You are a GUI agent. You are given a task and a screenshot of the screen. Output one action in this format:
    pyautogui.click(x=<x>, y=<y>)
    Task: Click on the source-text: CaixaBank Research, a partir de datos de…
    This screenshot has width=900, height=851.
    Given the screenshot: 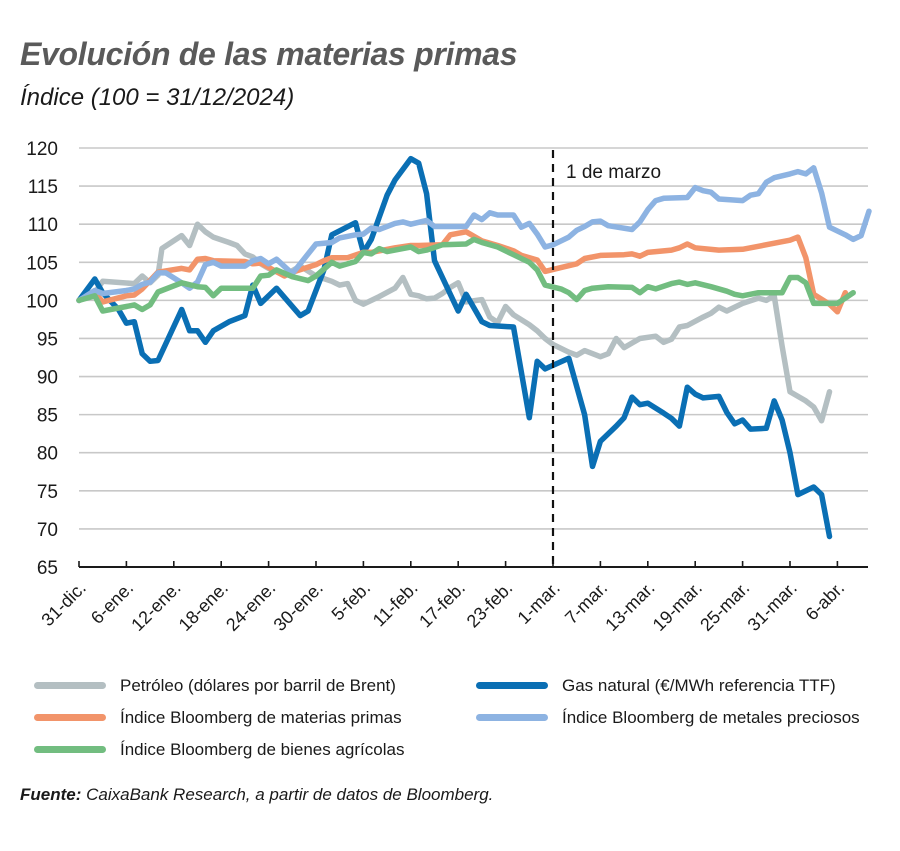 What is the action you would take?
    pyautogui.click(x=287, y=794)
    